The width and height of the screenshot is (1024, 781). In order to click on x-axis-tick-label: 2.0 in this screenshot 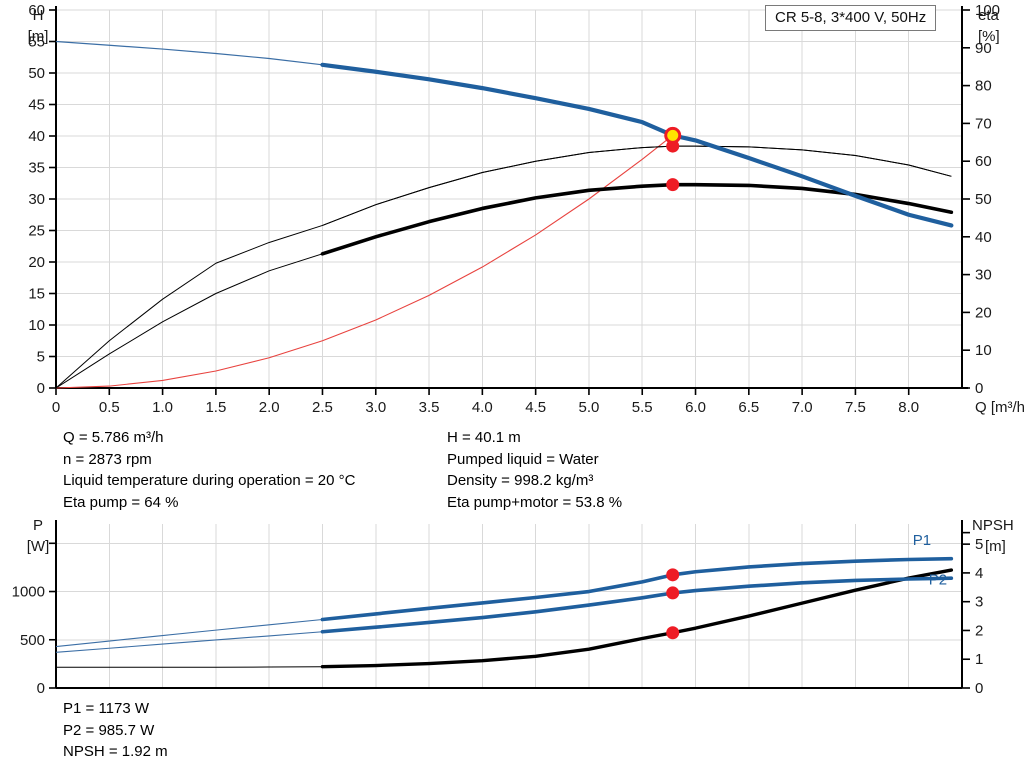, I will do `click(269, 407)`.